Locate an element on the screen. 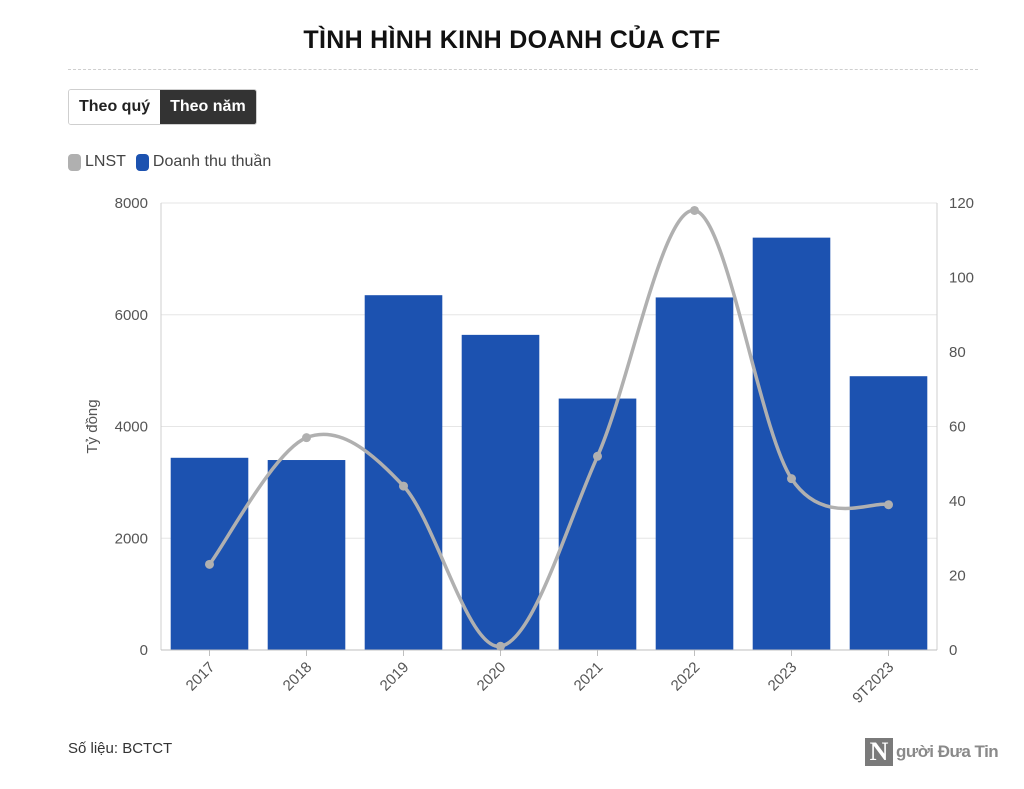 This screenshot has width=1024, height=789. x-tick-label: 2018 is located at coordinates (298, 677).